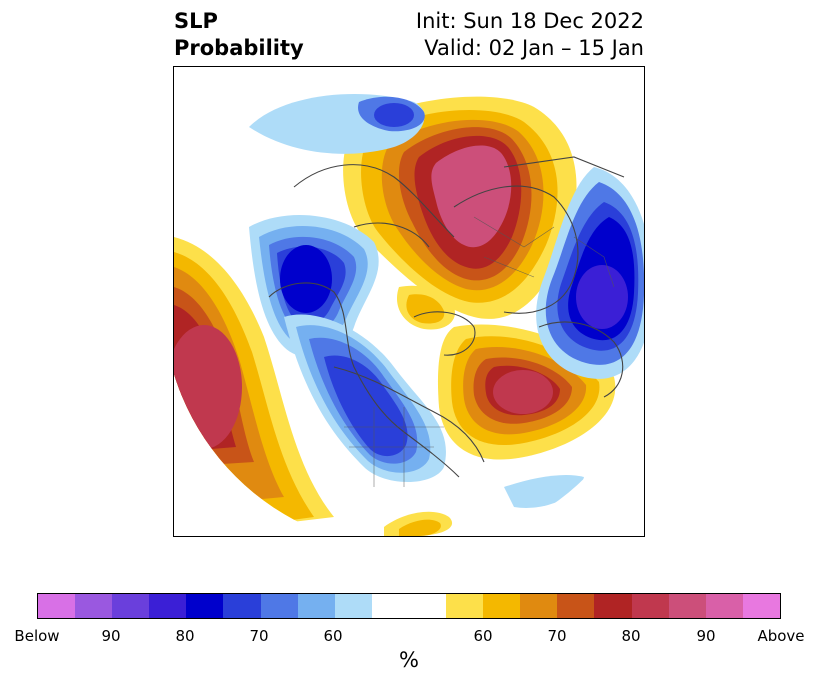  Describe the element at coordinates (460, 207) in the screenshot. I see `arctic-above-normal` at that location.